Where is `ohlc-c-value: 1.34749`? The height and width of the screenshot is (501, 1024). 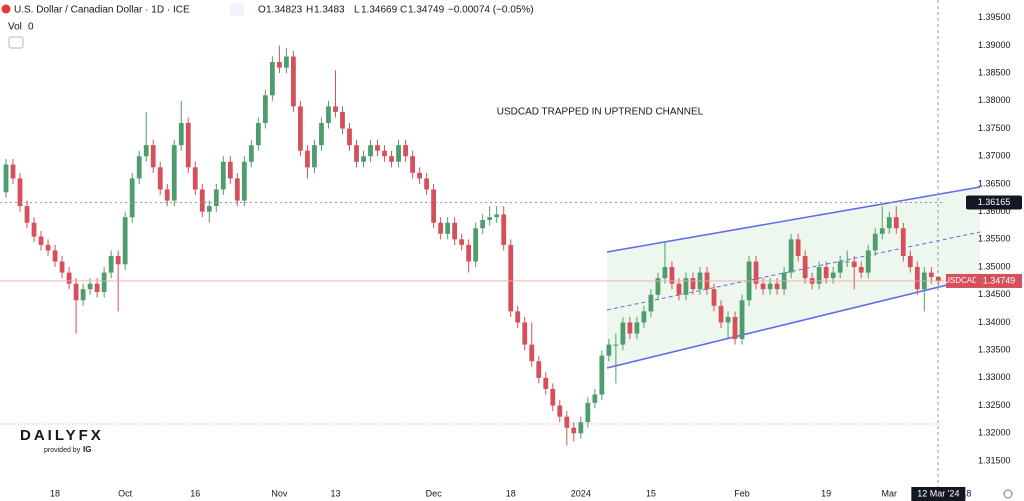
ohlc-c-value: 1.34749 is located at coordinates (426, 10).